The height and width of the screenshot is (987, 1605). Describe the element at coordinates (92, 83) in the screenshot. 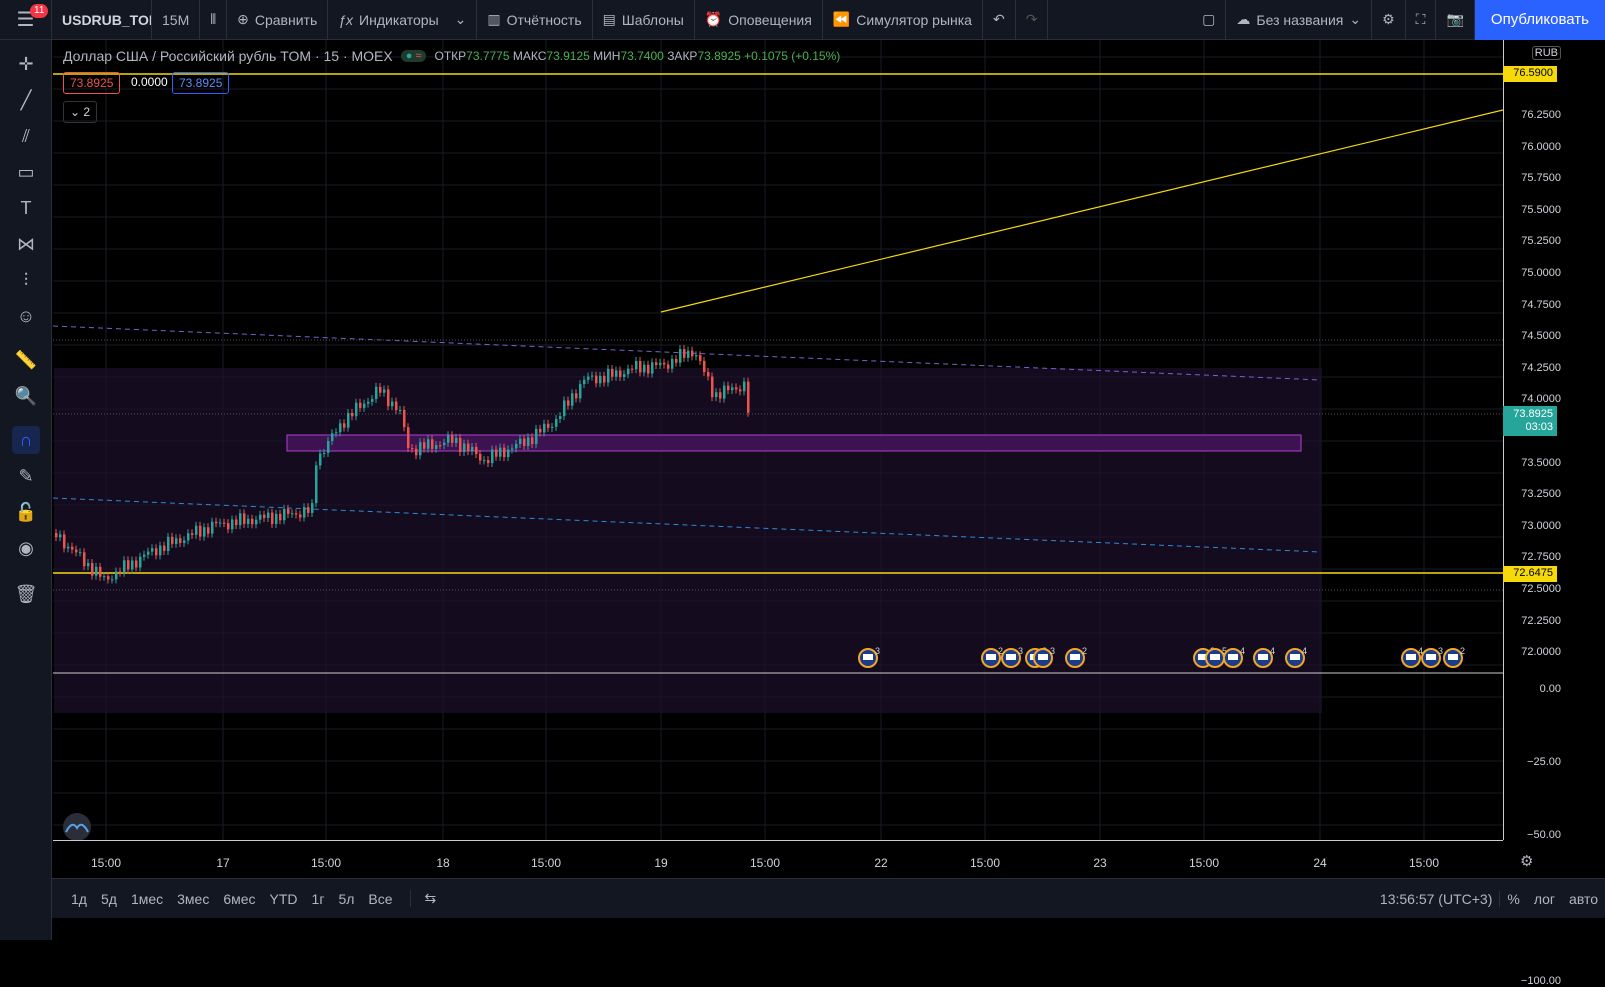

I see `sell-price-box: 73.8925` at that location.